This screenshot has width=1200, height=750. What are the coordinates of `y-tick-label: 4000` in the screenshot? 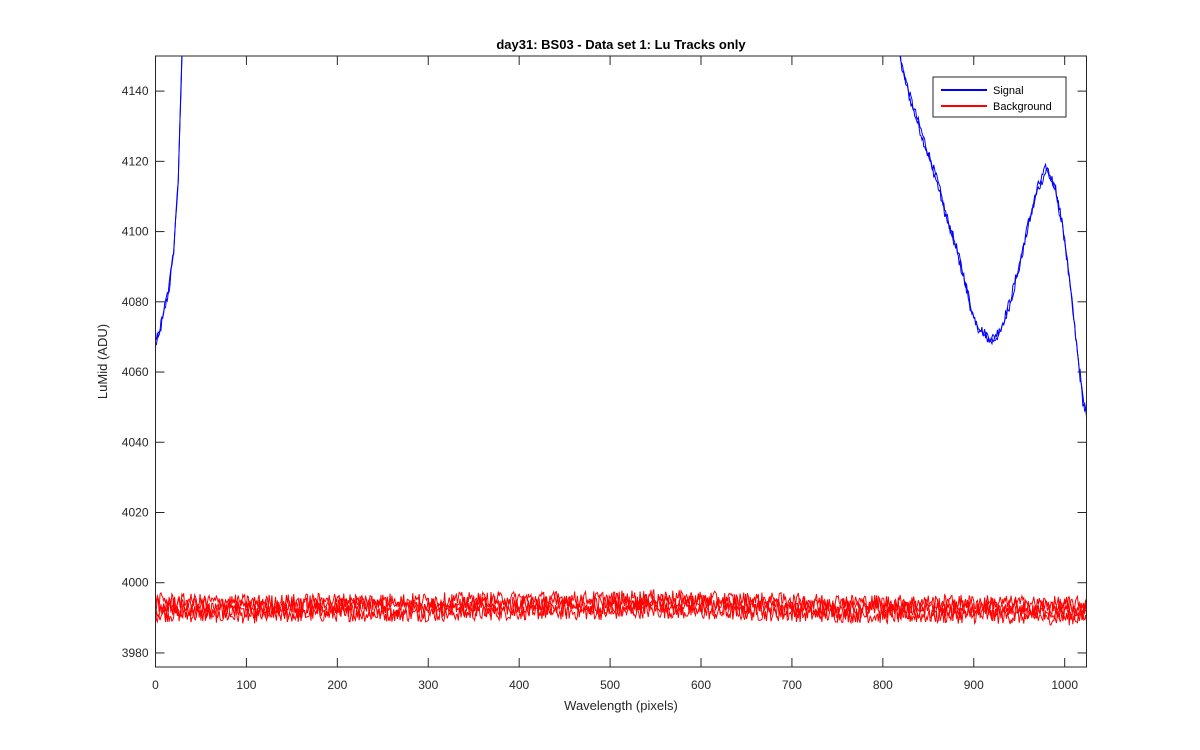 It's located at (135, 583).